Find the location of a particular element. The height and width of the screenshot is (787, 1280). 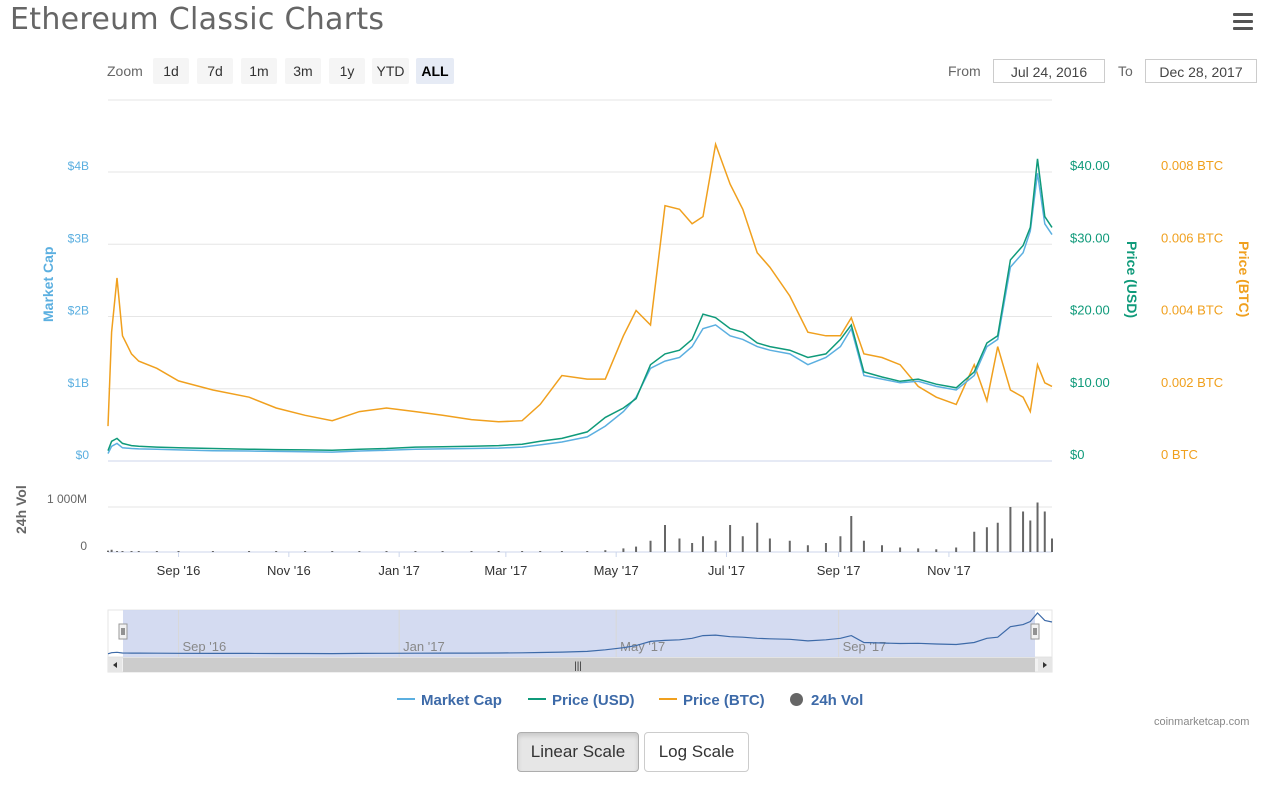

legend-market-cap-swatch is located at coordinates (406, 699).